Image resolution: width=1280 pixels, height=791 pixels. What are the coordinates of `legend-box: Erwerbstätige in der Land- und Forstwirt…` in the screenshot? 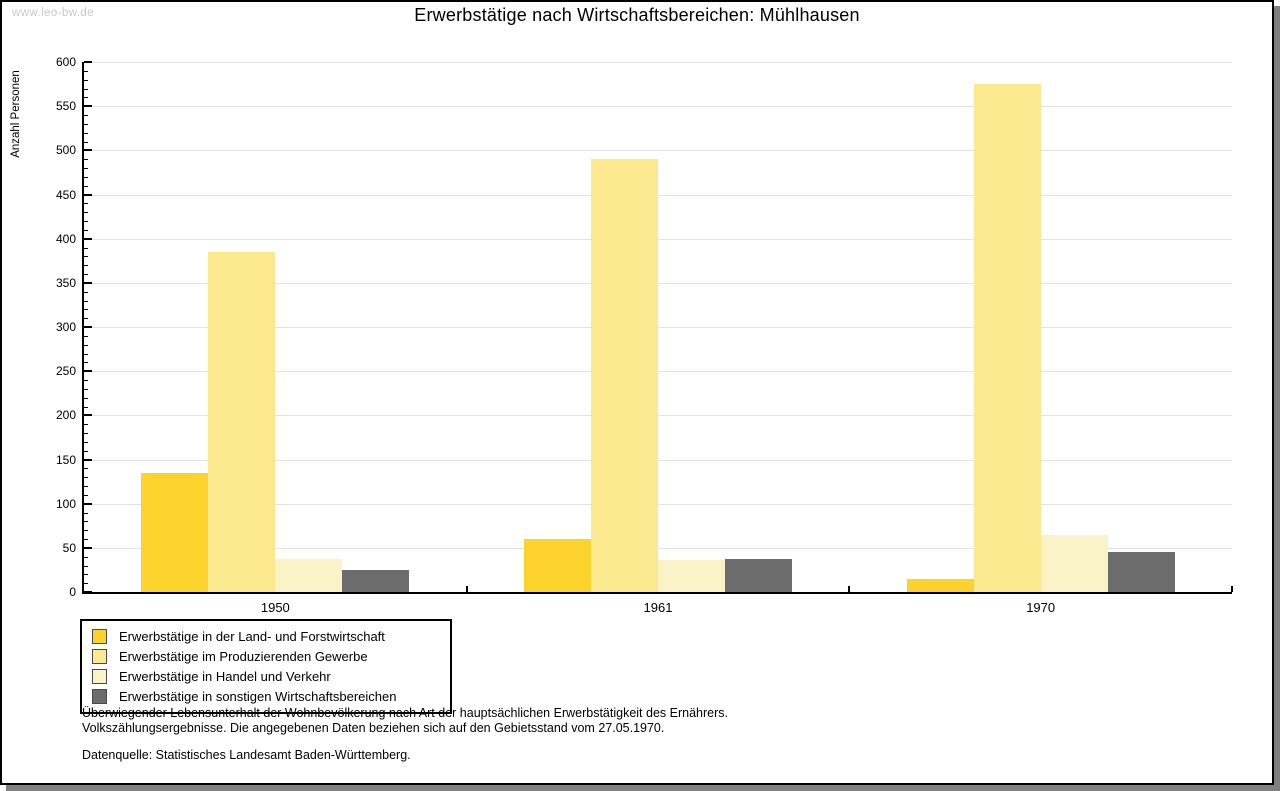 It's located at (266, 666).